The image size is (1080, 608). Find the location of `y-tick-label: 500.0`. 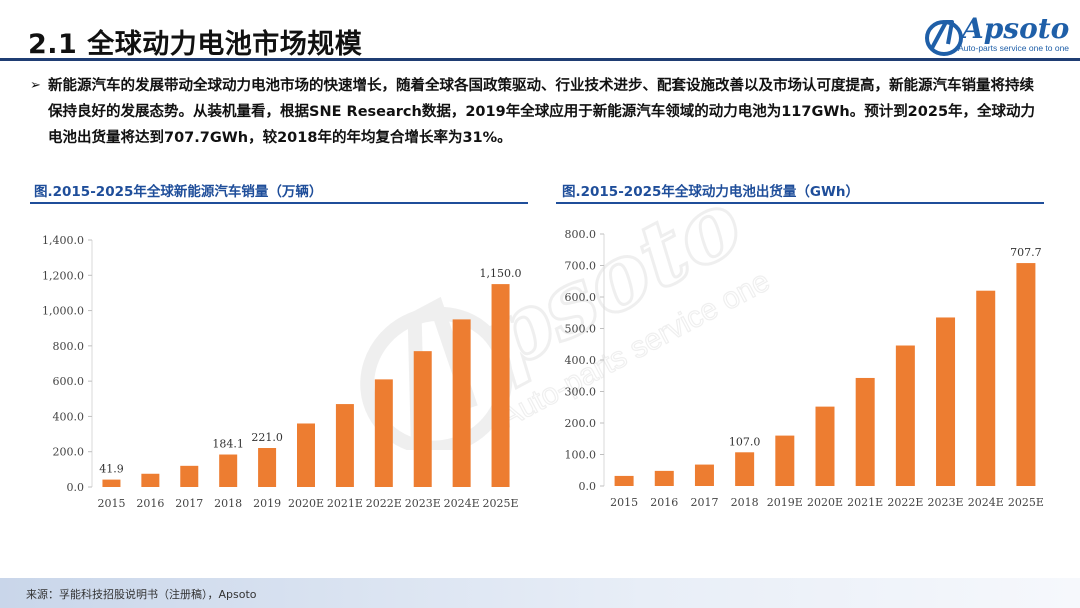

y-tick-label: 500.0 is located at coordinates (581, 329).